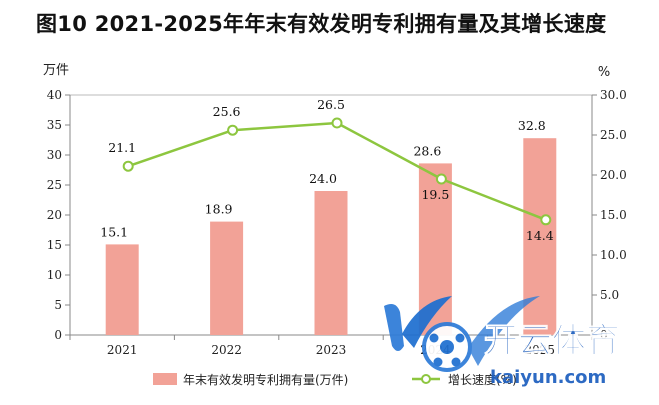 This screenshot has height=405, width=659. What do you see at coordinates (226, 350) in the screenshot?
I see `x-tick-label: 2022` at bounding box center [226, 350].